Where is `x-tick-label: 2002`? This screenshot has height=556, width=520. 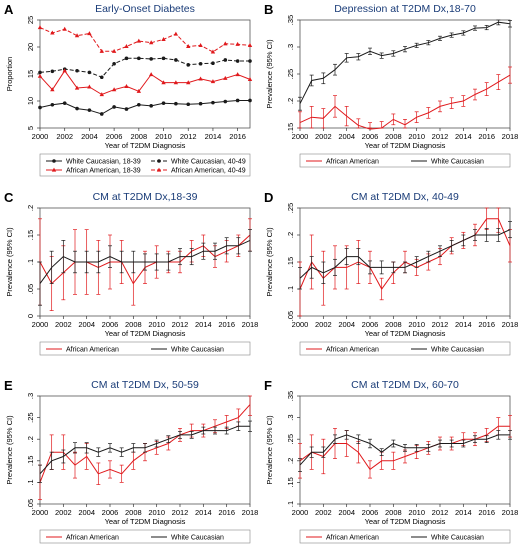
x-tick-label: 2002 is located at coordinates (64, 136).